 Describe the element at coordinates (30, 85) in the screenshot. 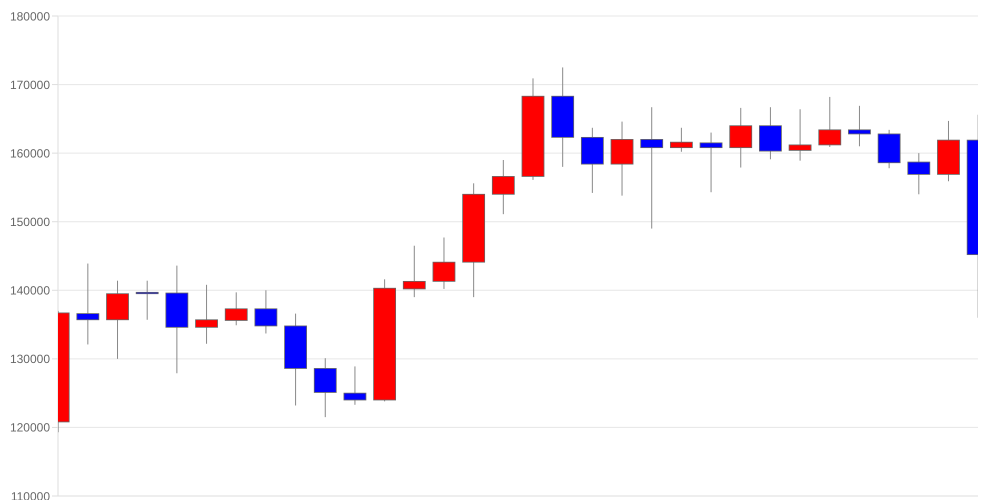

I see `y-tick-label: 170000` at that location.